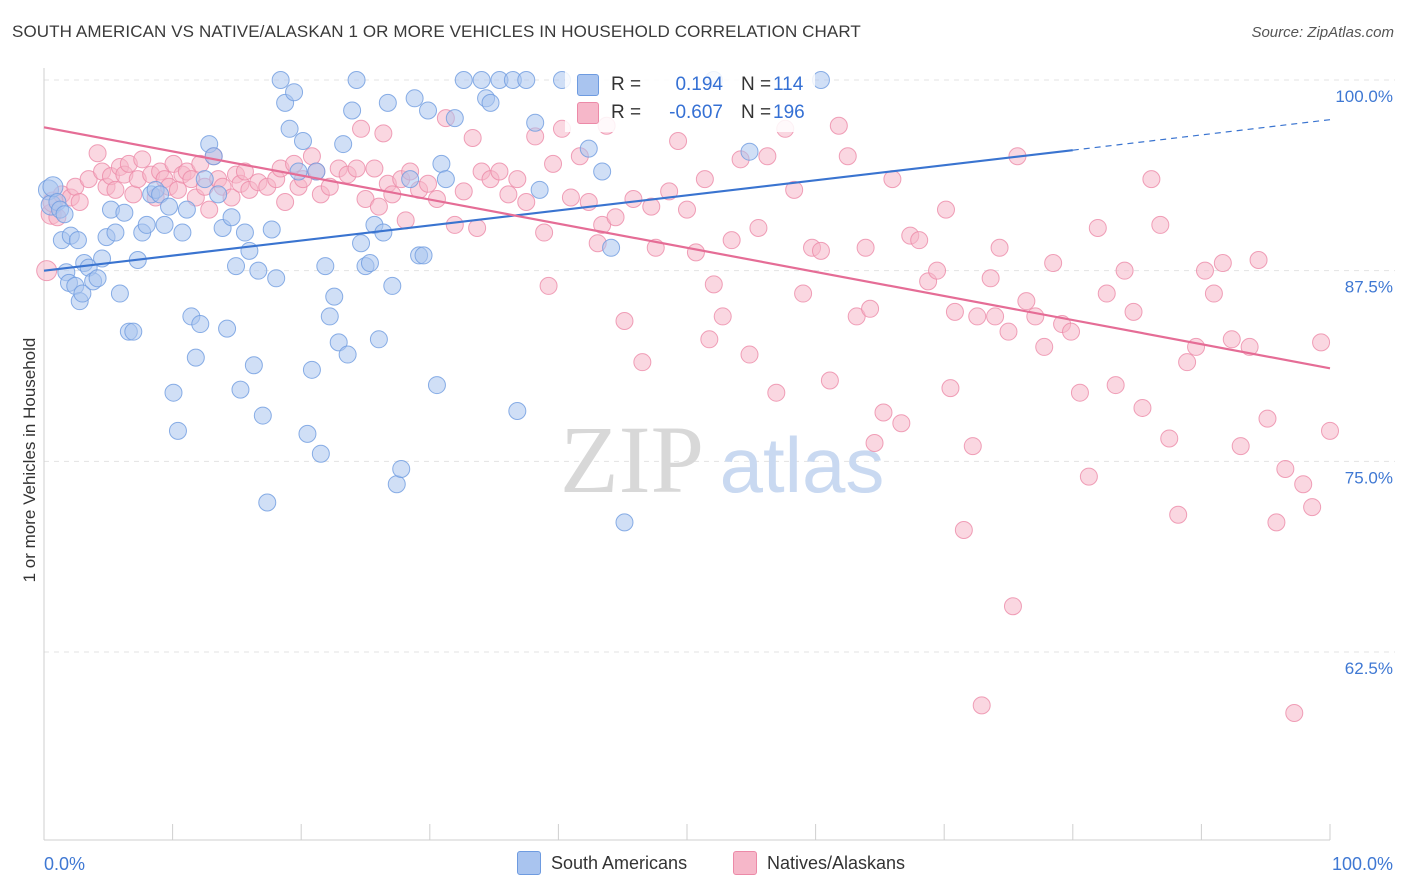 The height and width of the screenshot is (892, 1406). What do you see at coordinates (29, 460) in the screenshot?
I see `y-axis-label: 1 or more Vehicles in Household` at bounding box center [29, 460].